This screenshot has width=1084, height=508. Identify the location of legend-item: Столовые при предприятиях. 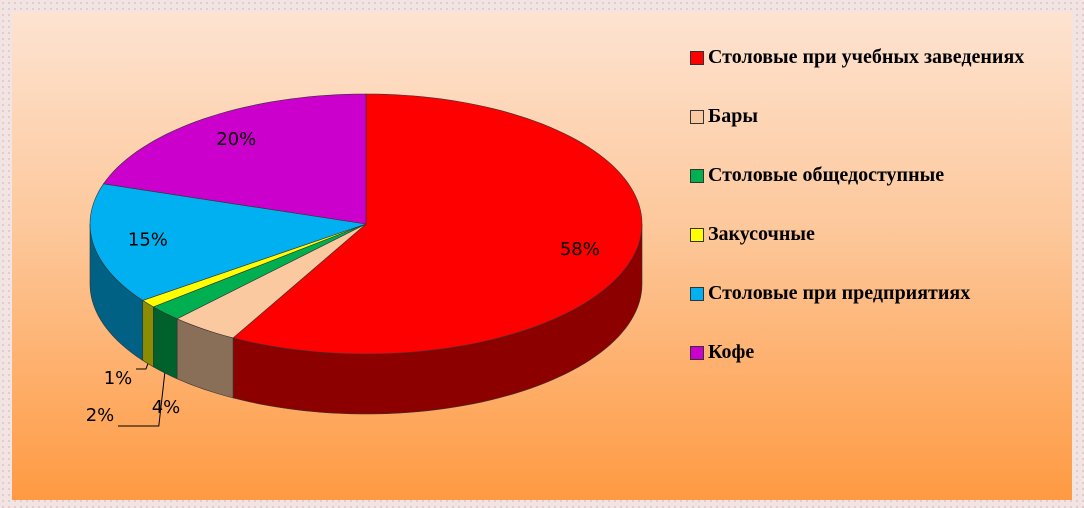
(877, 293).